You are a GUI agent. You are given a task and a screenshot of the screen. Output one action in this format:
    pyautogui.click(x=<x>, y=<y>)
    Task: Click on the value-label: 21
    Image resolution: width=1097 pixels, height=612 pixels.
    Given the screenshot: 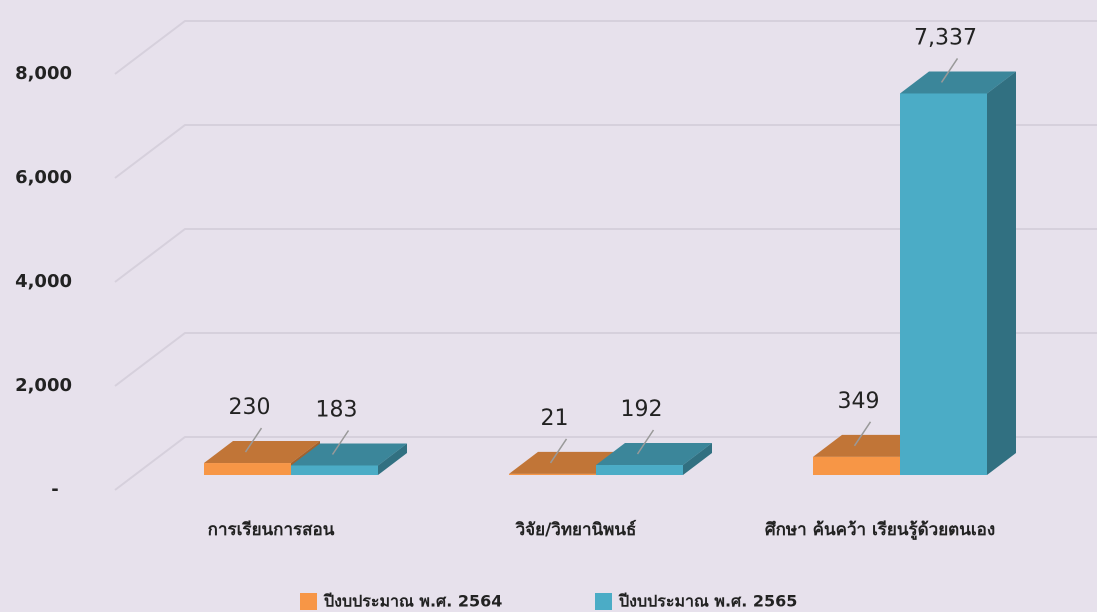 What is the action you would take?
    pyautogui.click(x=555, y=418)
    